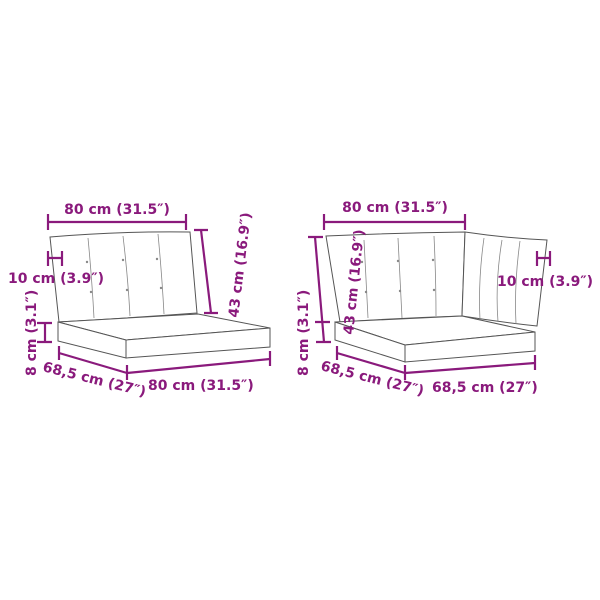 This screenshot has width=600, height=600. What do you see at coordinates (545, 282) in the screenshot?
I see `right-back-thickness-label: 10 cm (3.9″)` at bounding box center [545, 282].